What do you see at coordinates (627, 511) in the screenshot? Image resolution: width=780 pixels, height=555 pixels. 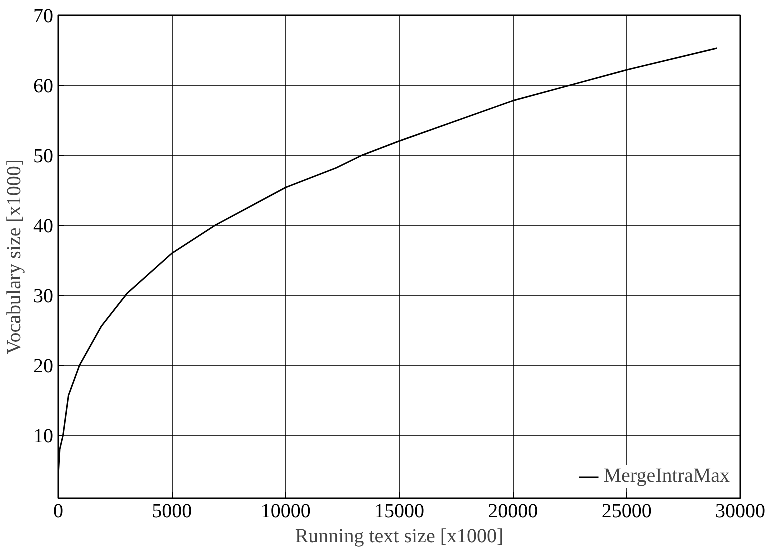 I see `x-tick-label: 25000` at bounding box center [627, 511].